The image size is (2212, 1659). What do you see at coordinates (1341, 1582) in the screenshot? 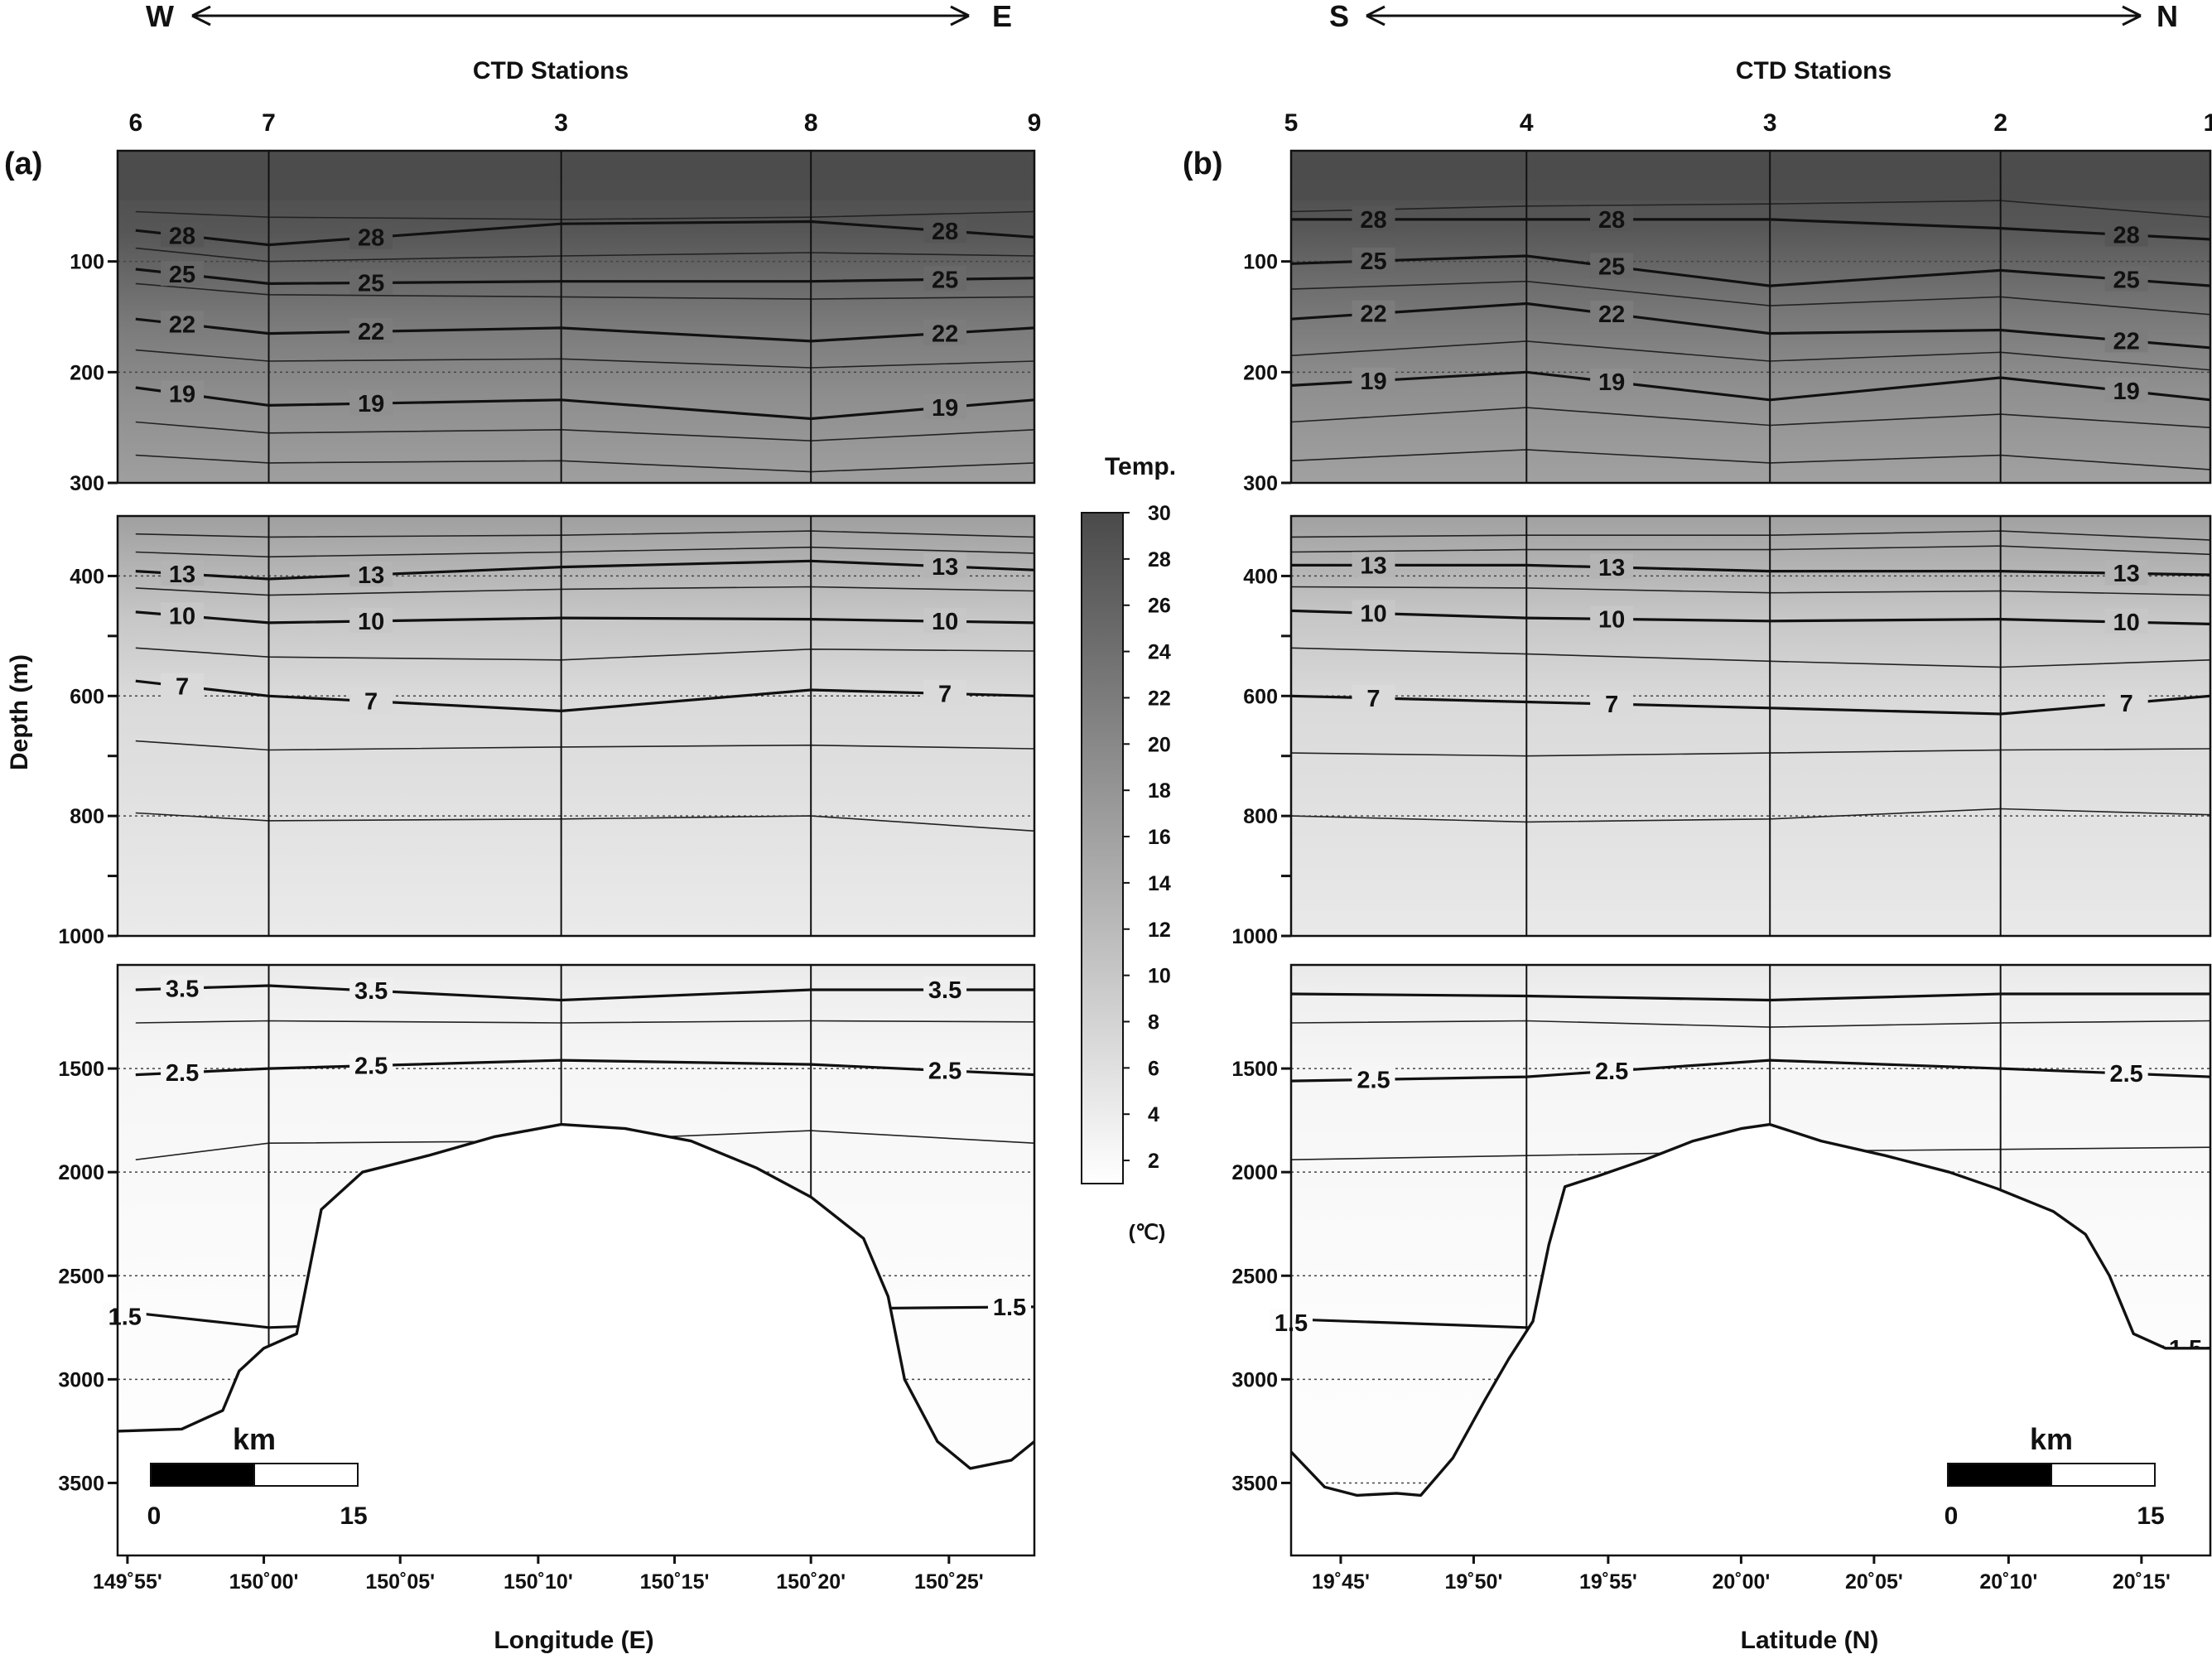
I see `x-tick-label: 19˚45'` at bounding box center [1341, 1582].